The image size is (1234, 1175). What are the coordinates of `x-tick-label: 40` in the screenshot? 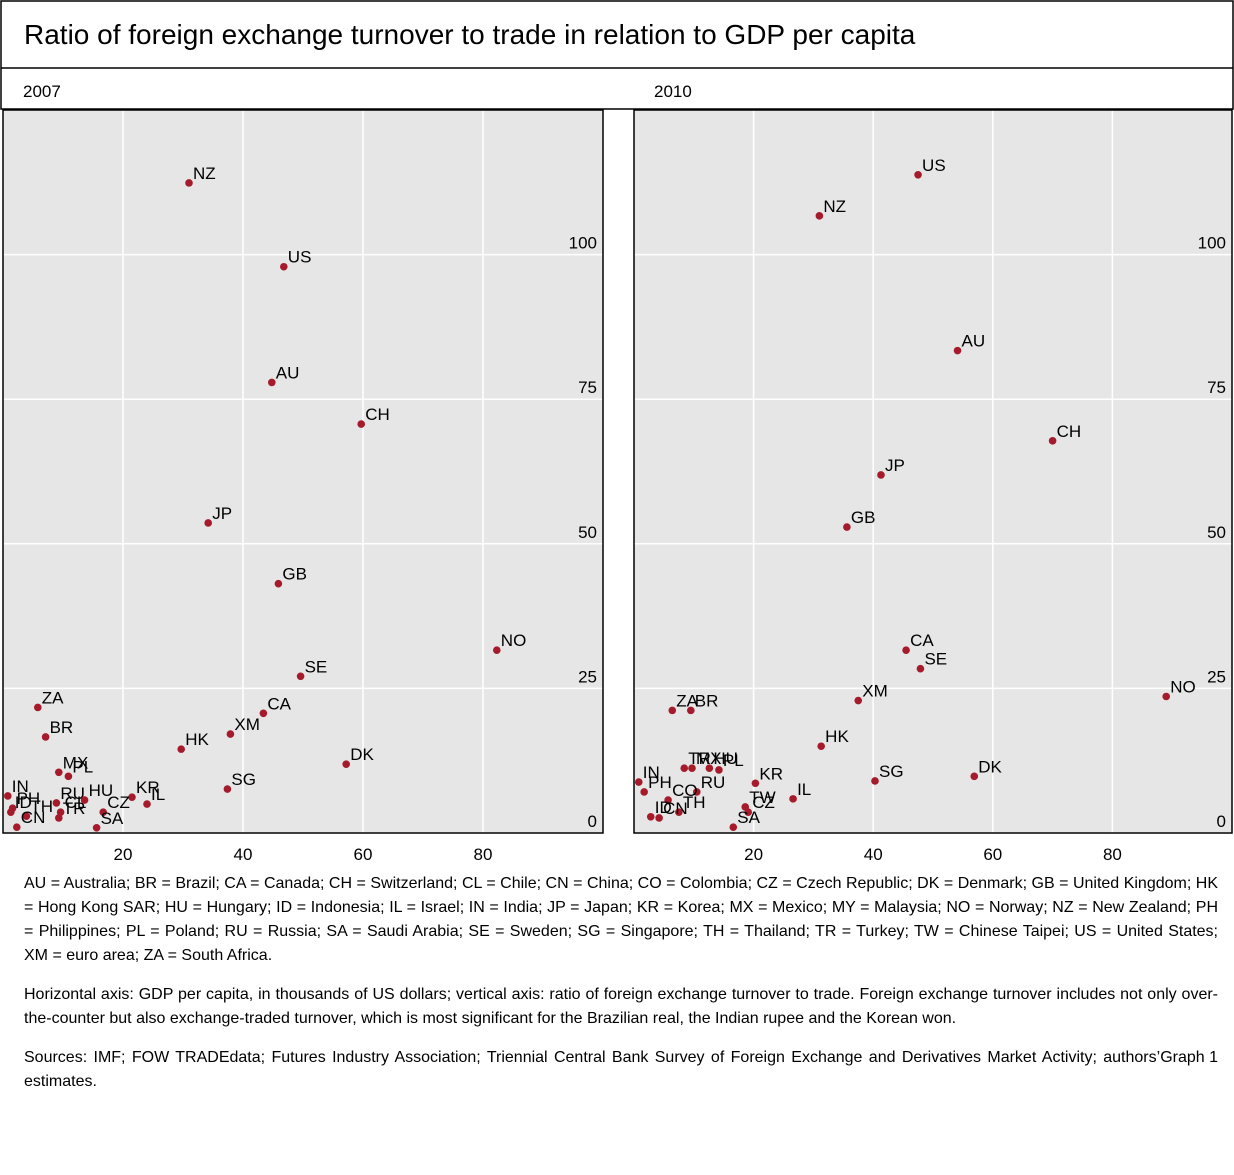 It's located at (873, 854).